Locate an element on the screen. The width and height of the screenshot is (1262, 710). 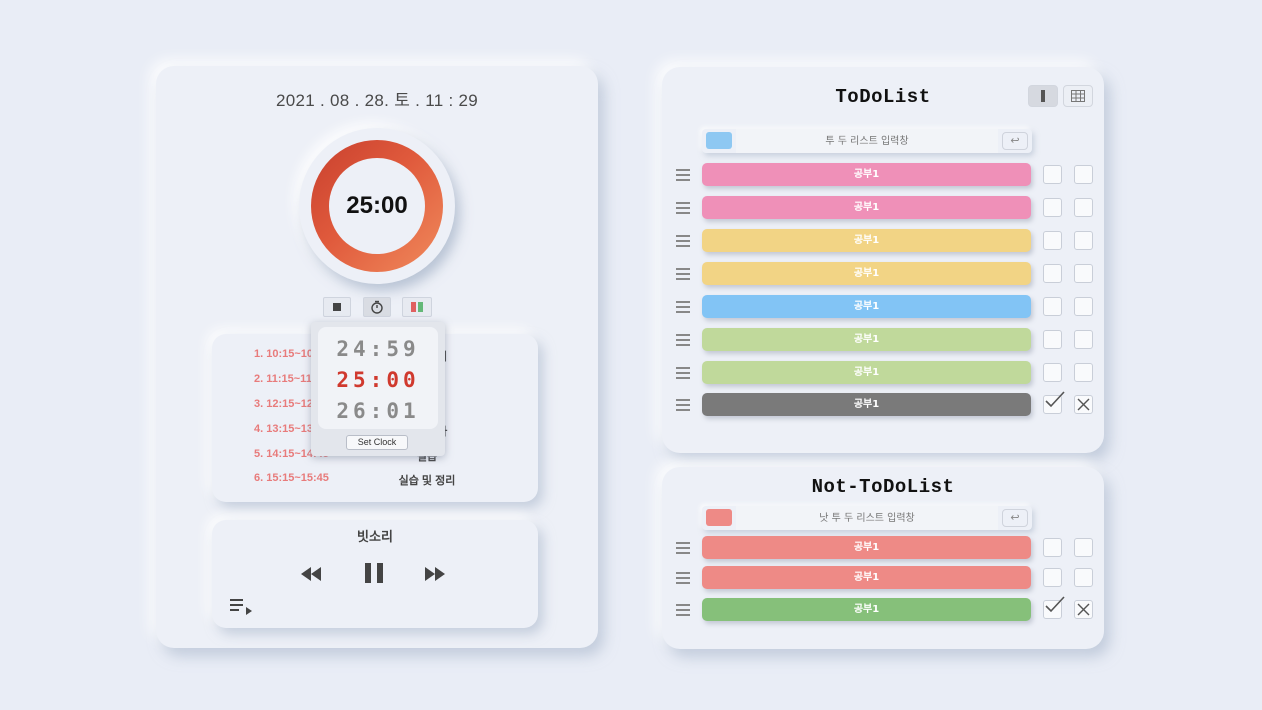
countdown-display: 25:00 is located at coordinates (377, 206).